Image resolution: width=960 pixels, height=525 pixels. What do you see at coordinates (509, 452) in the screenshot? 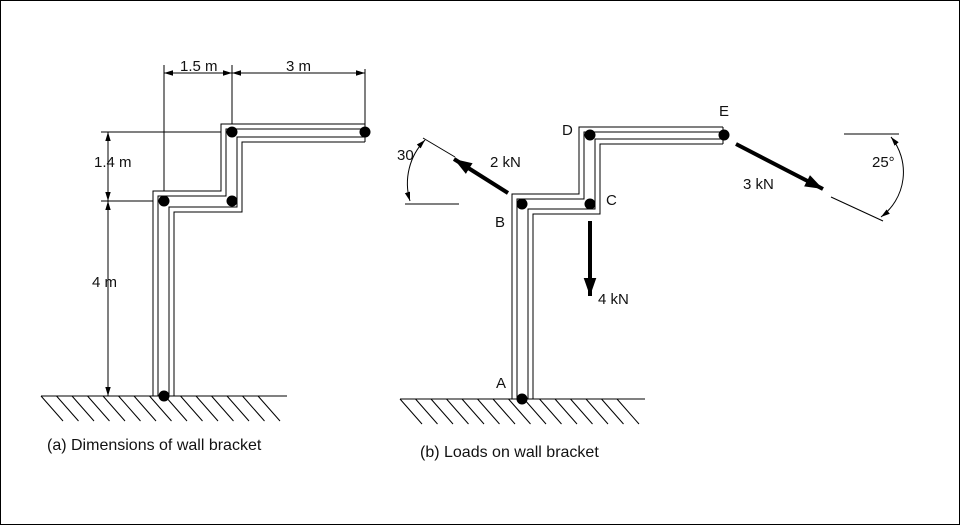
I see `caption-b: (b) Loads on wall bracket` at bounding box center [509, 452].